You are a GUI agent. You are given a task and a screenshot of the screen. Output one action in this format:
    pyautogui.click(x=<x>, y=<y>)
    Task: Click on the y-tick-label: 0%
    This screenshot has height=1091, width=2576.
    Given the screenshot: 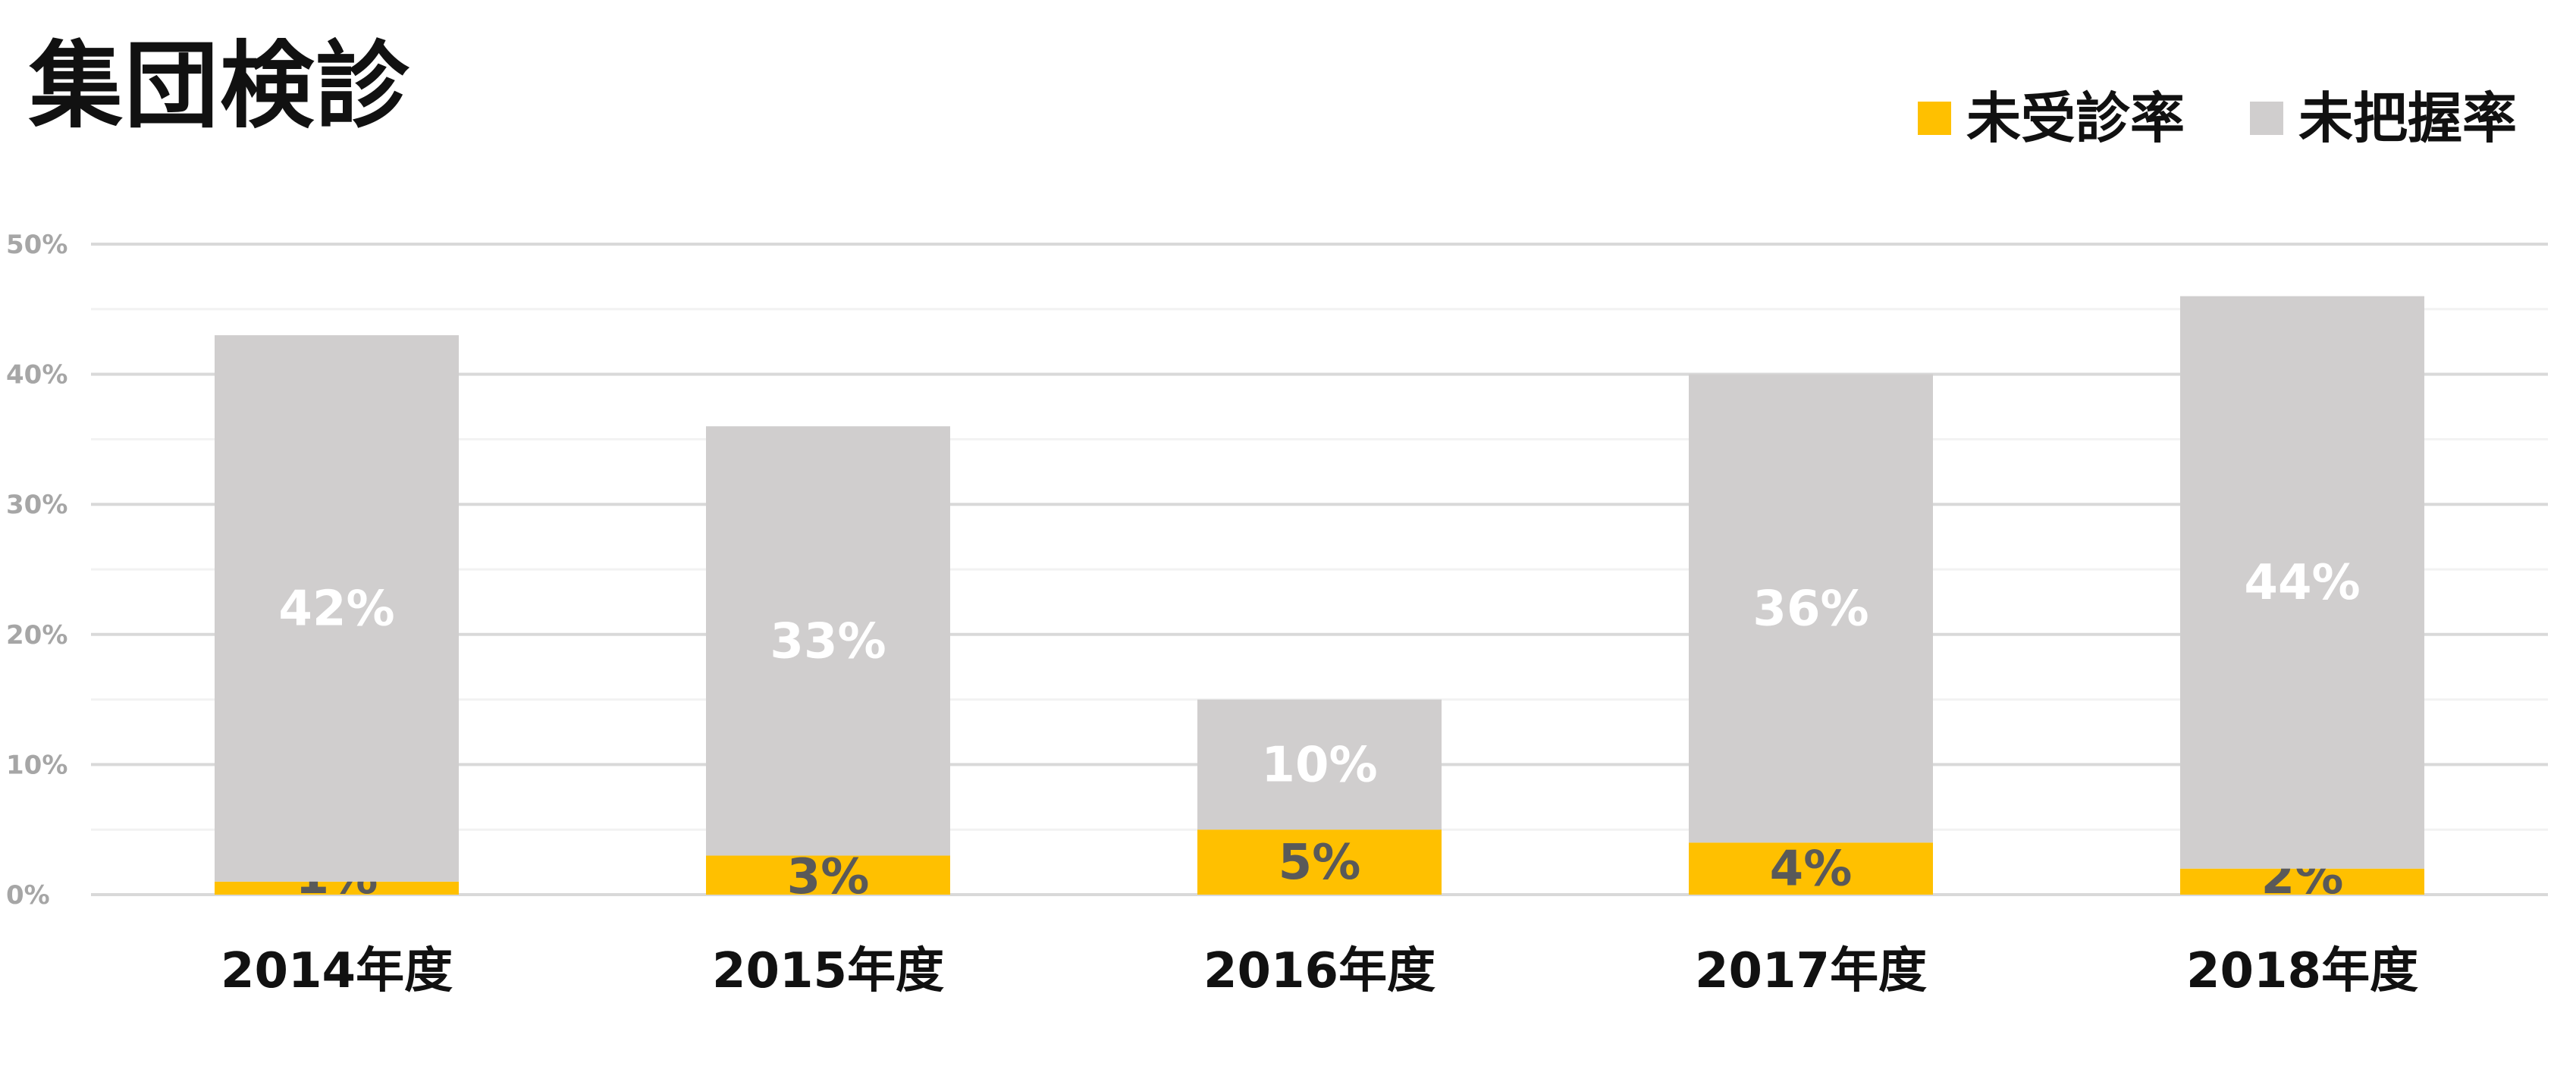 What is the action you would take?
    pyautogui.click(x=28, y=896)
    